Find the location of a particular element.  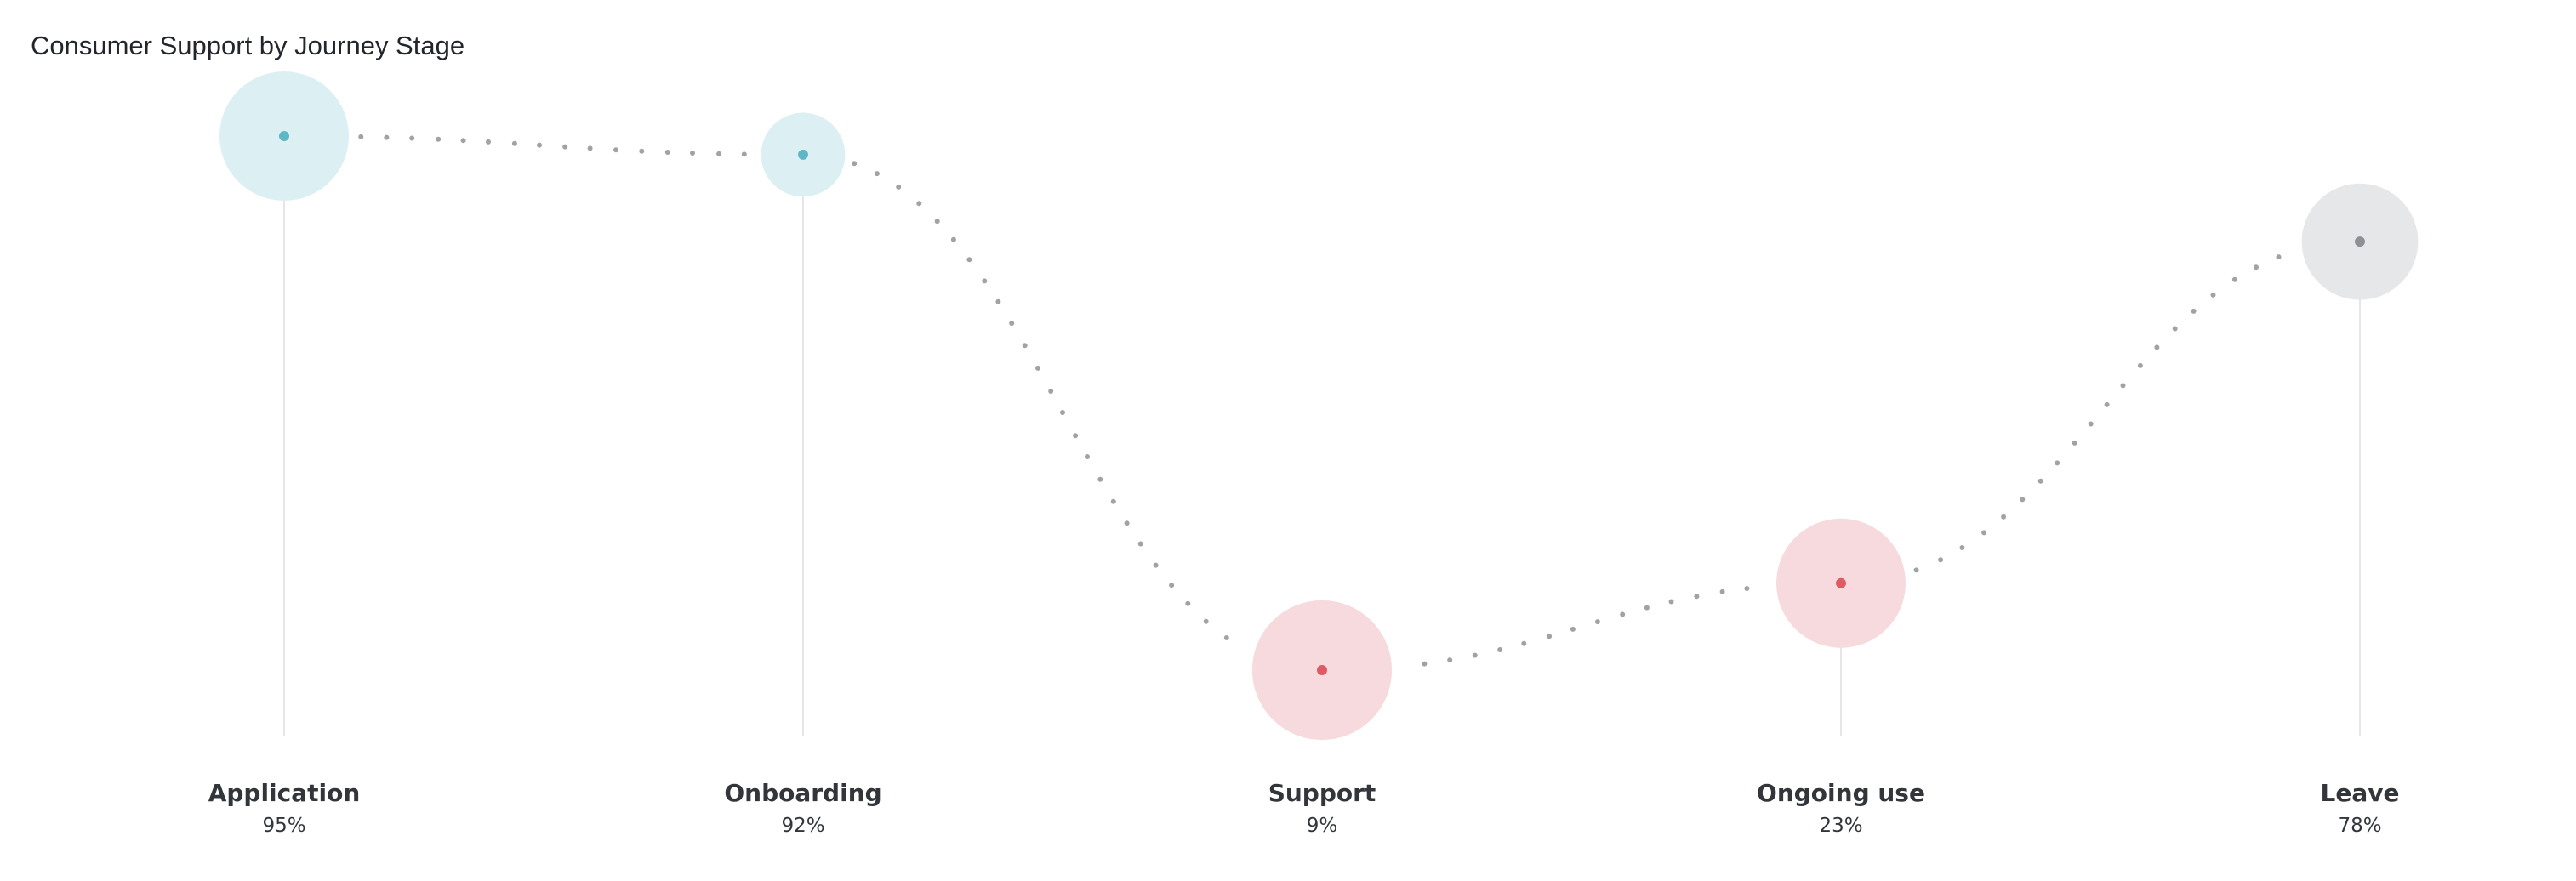

stage-label-1: Onboarding is located at coordinates (802, 793).